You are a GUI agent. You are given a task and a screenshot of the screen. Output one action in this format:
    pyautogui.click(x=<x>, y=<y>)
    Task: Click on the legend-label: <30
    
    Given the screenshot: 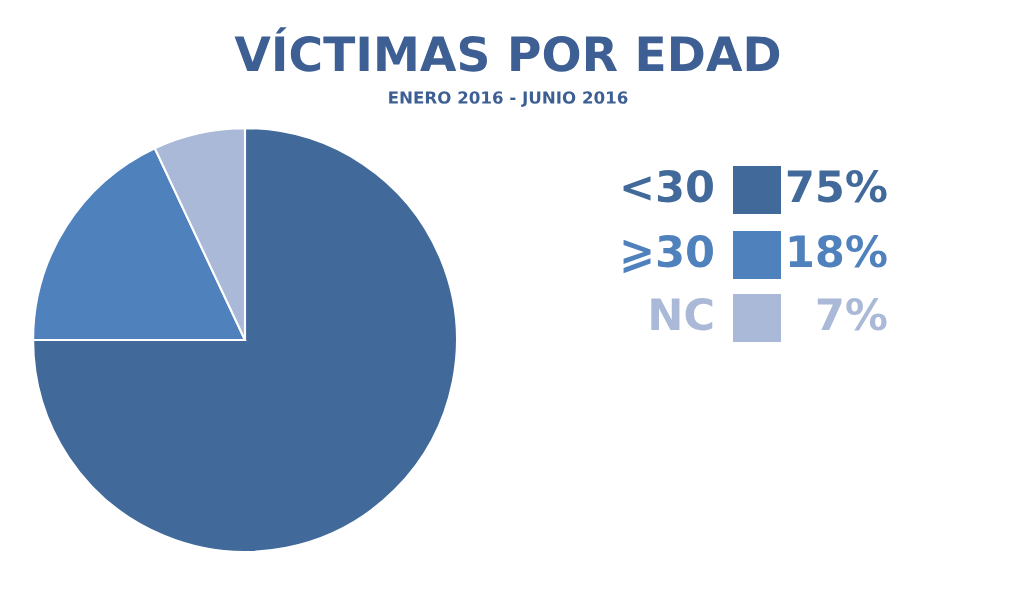 What is the action you would take?
    pyautogui.click(x=668, y=186)
    